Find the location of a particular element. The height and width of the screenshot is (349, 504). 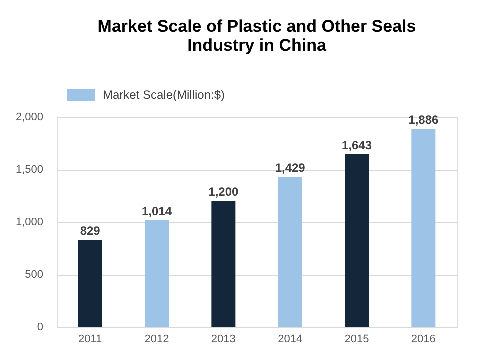

legend-label: Market Scale(Million:$) is located at coordinates (164, 95).